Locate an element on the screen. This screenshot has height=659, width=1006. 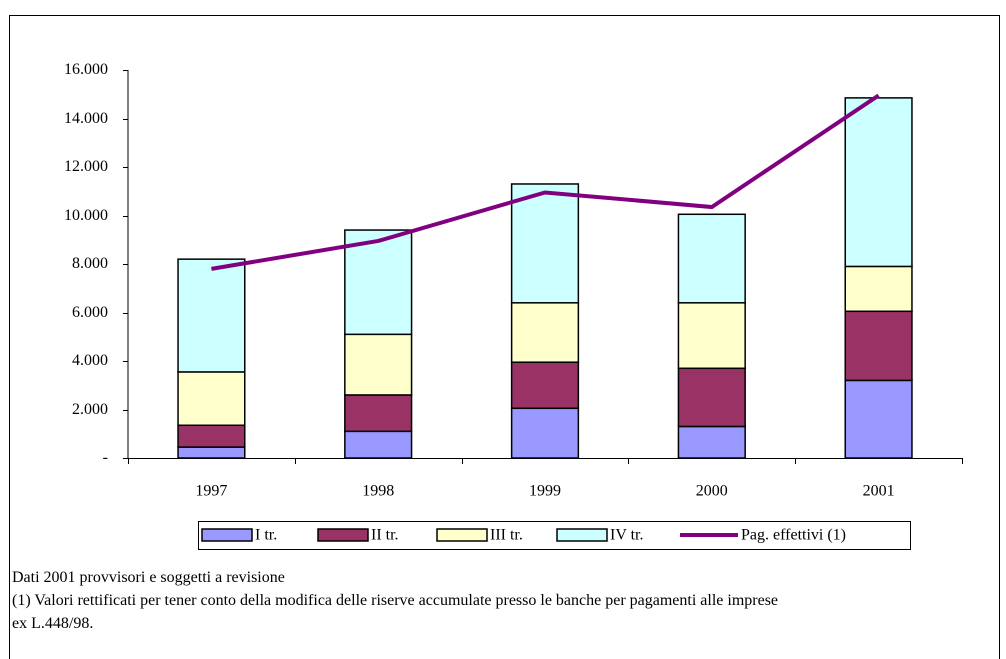
legend-label: I tr. is located at coordinates (266, 535).